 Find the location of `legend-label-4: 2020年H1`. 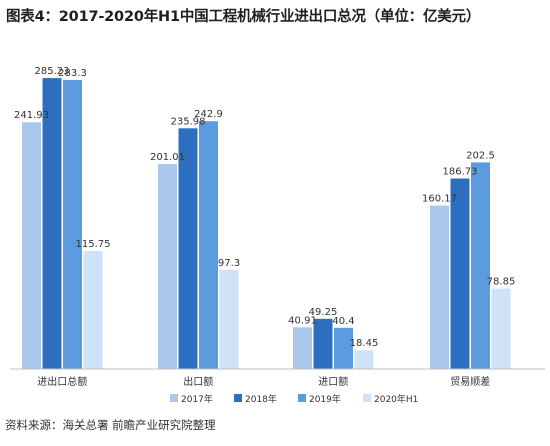

legend-label-4: 2020年H1 is located at coordinates (396, 399).